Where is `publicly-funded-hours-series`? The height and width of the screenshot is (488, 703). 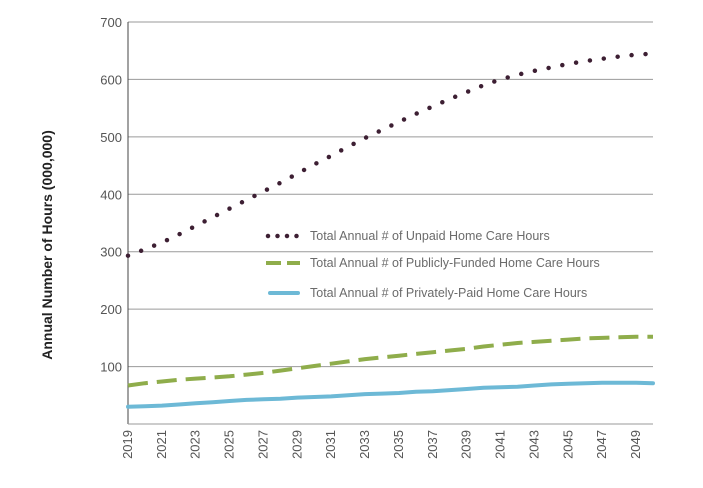
publicly-funded-hours-series is located at coordinates (390, 361).